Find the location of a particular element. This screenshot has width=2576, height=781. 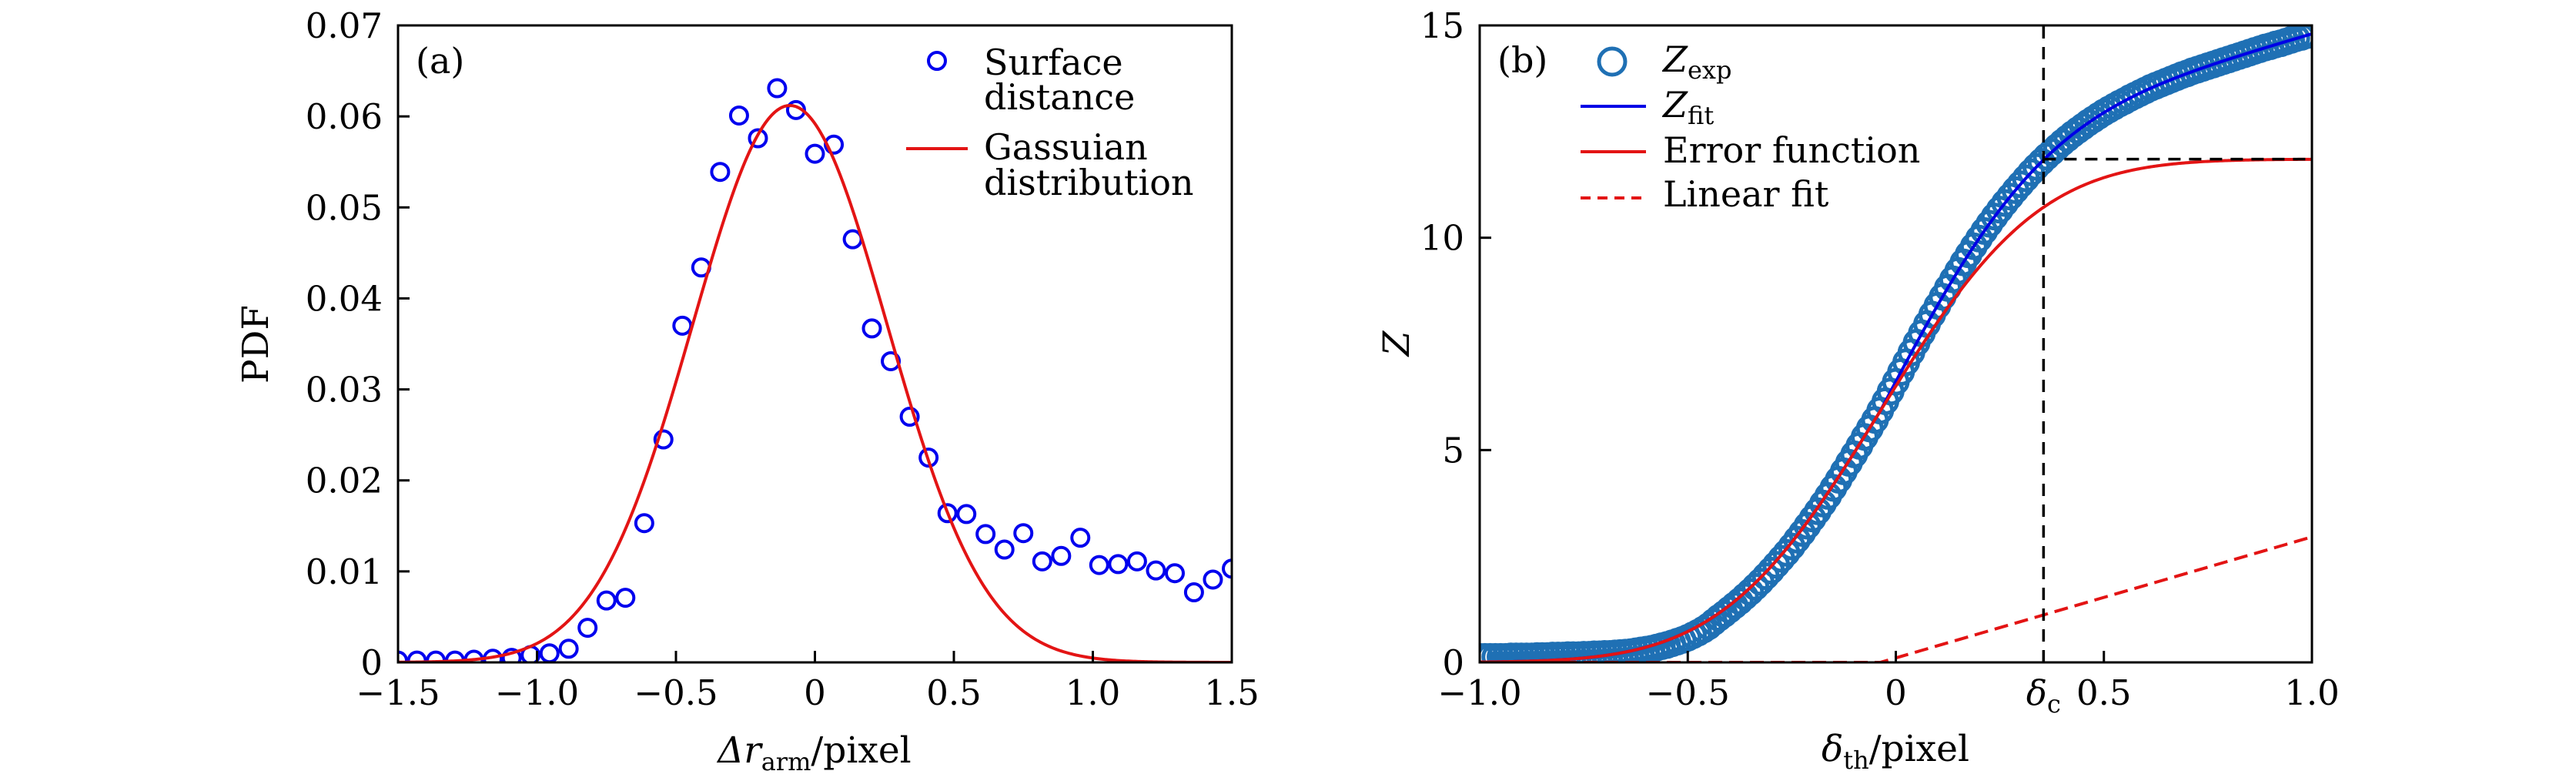

legend-label: Linear fit is located at coordinates (1746, 194).